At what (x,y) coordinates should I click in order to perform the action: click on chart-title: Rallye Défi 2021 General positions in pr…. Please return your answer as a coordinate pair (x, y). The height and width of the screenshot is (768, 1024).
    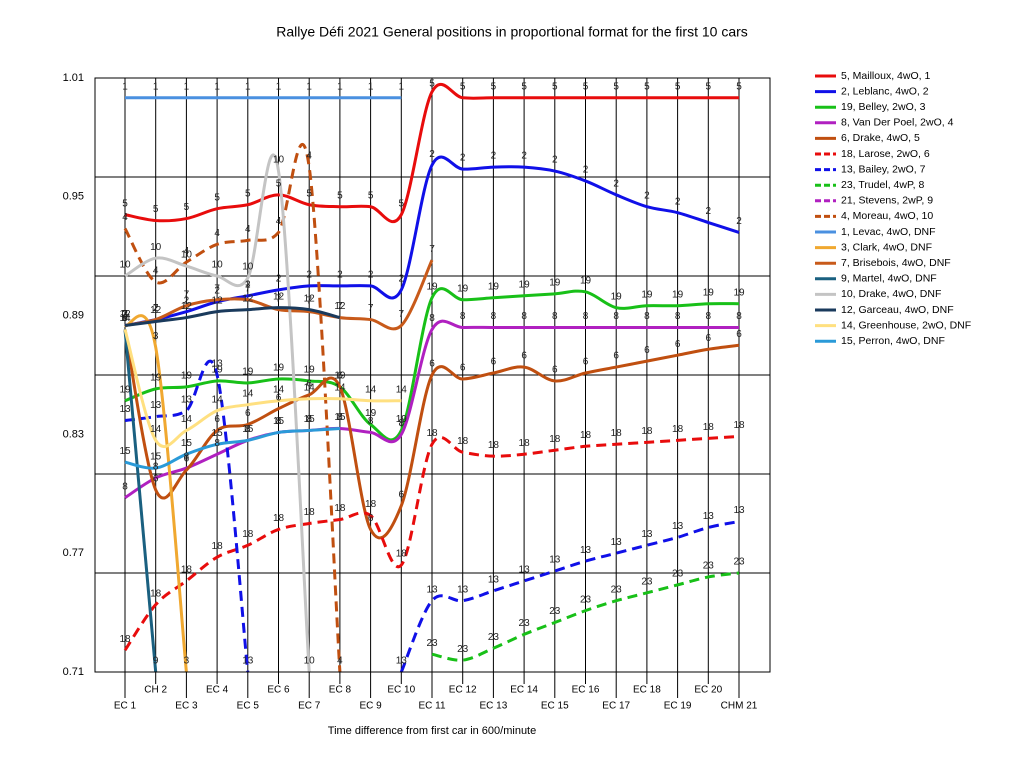
    Looking at the image, I should click on (512, 32).